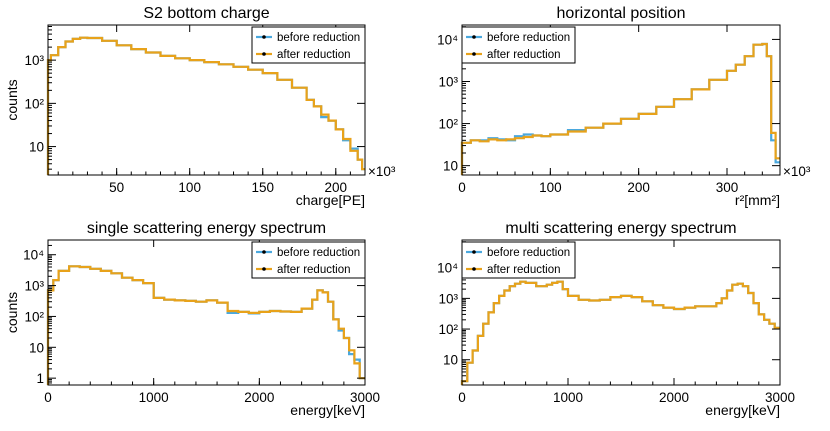 The height and width of the screenshot is (431, 830). Describe the element at coordinates (757, 200) in the screenshot. I see `x-axis-label: r²[mm²]` at that location.